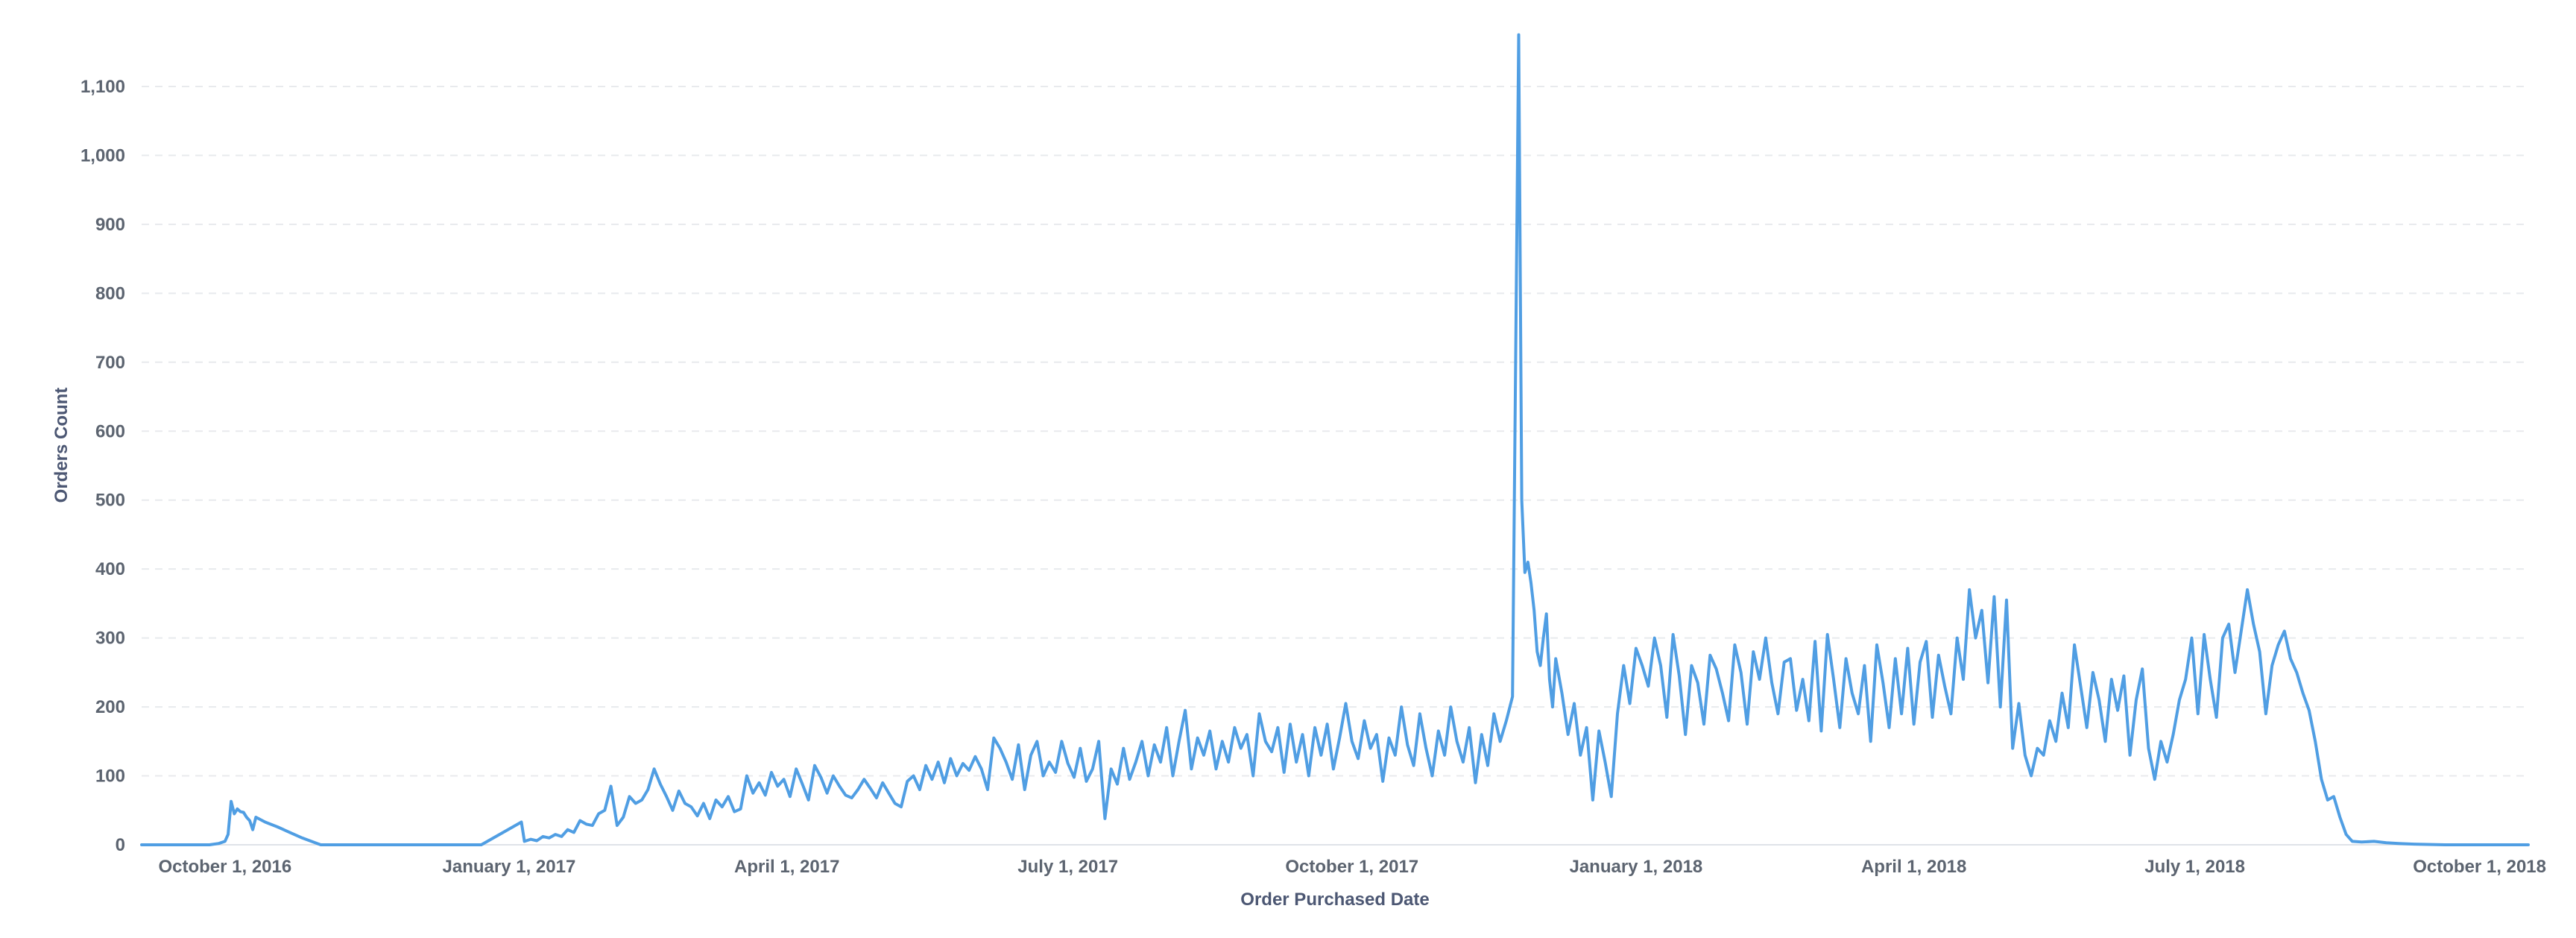  Describe the element at coordinates (62, 445) in the screenshot. I see `y-axis-title: Orders Count` at that location.